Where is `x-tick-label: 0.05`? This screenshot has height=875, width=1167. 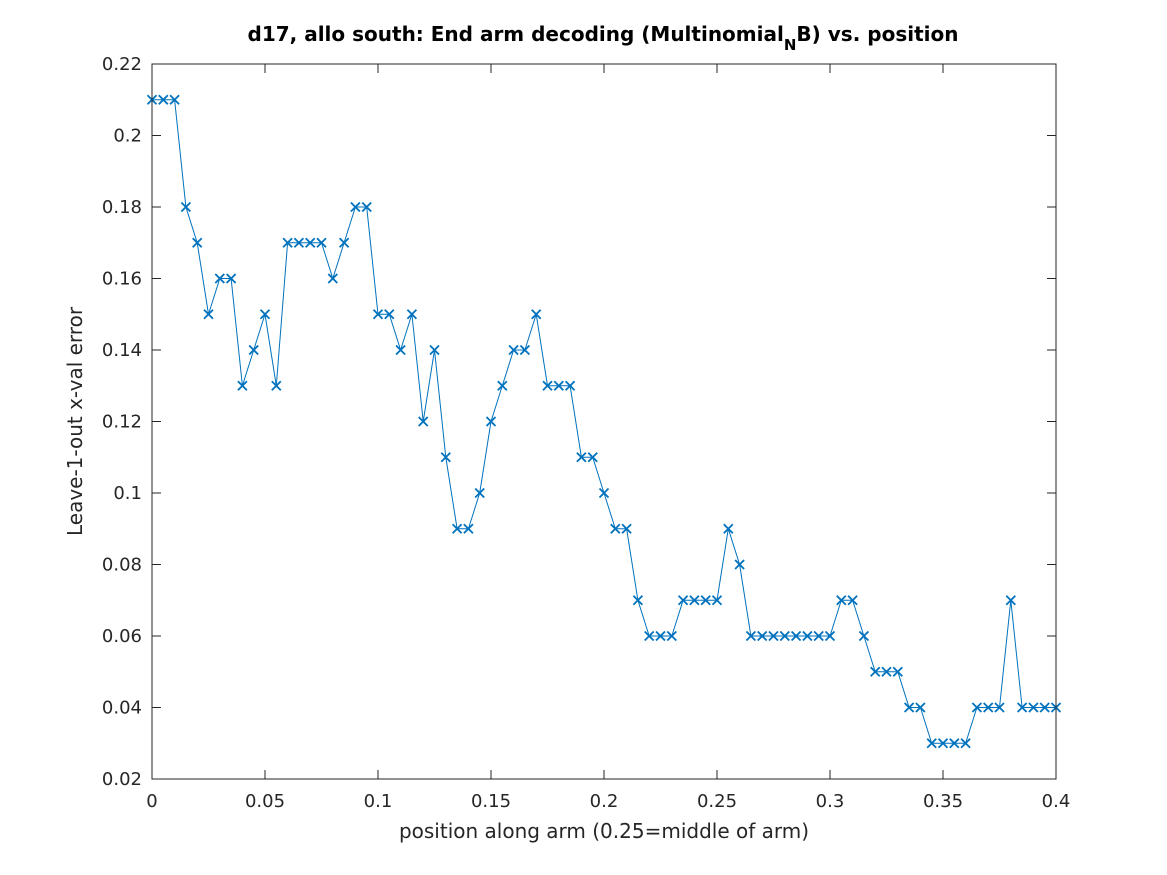 x-tick-label: 0.05 is located at coordinates (265, 801).